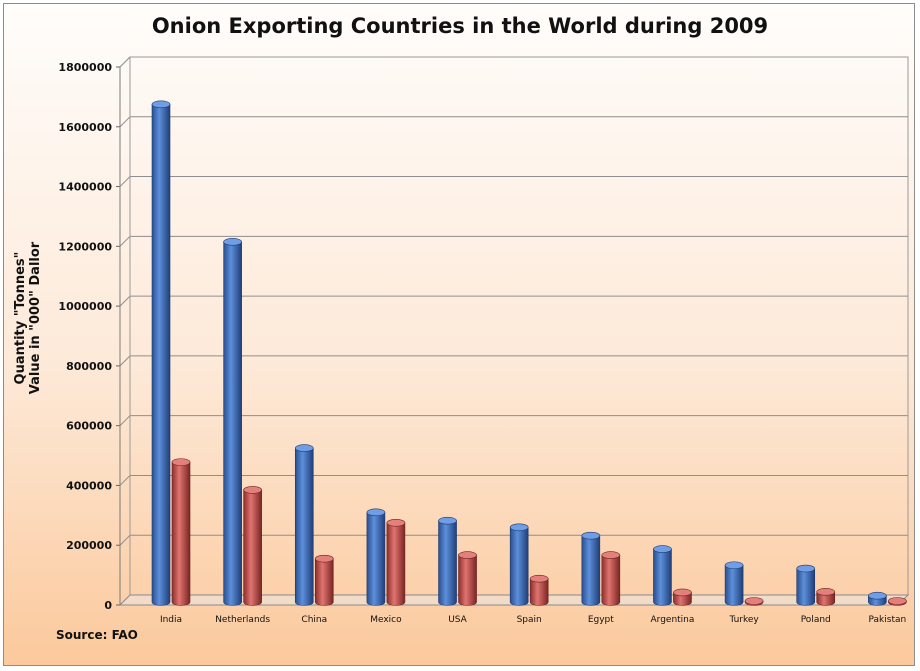  I want to click on y-axis-depth-edge, so click(125, 62).